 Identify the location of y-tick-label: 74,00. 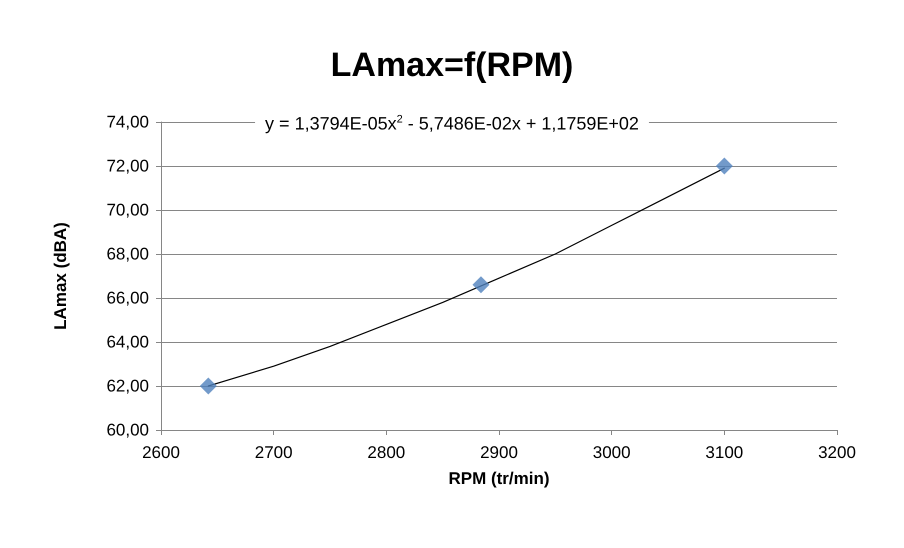
(127, 122).